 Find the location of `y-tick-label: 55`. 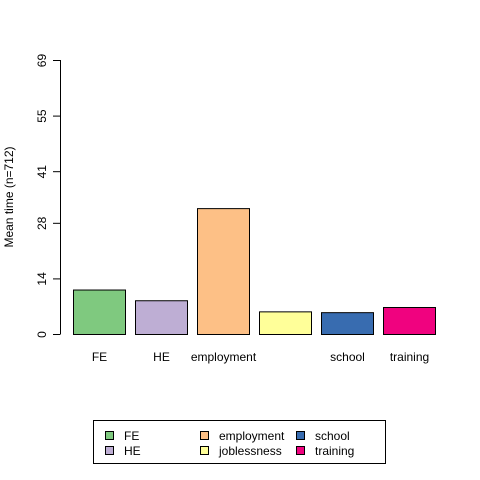

y-tick-label: 55 is located at coordinates (42, 116).